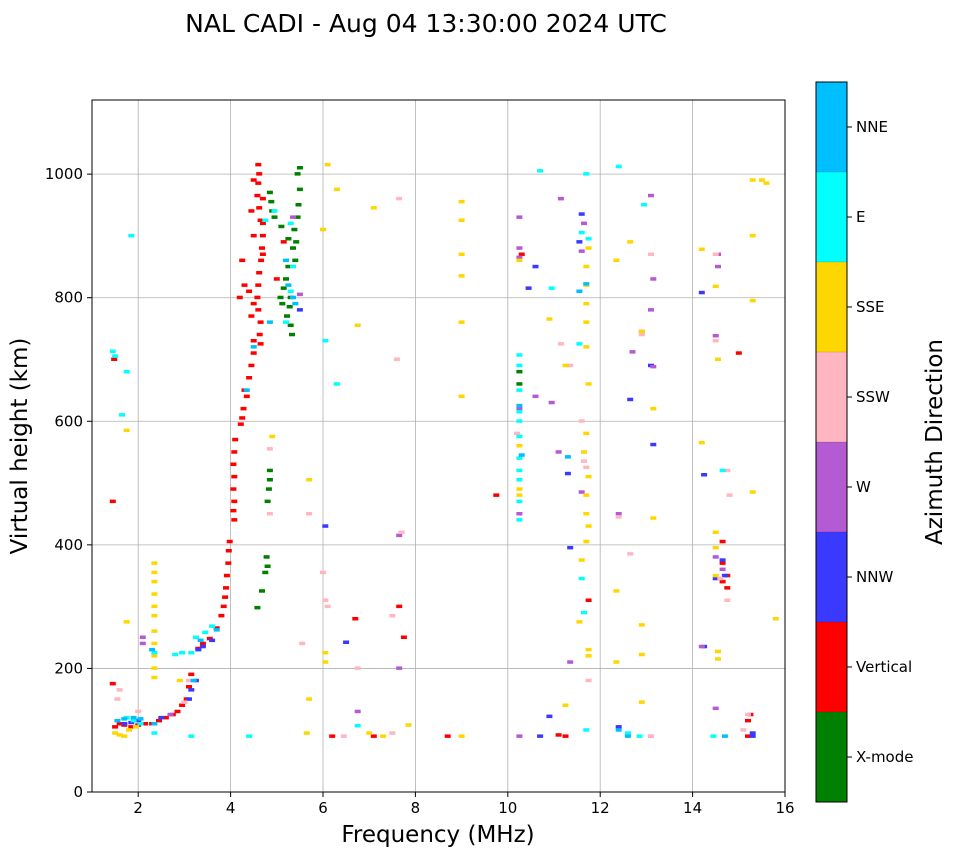  Describe the element at coordinates (416, 808) in the screenshot. I see `x-tick-label: 8` at that location.